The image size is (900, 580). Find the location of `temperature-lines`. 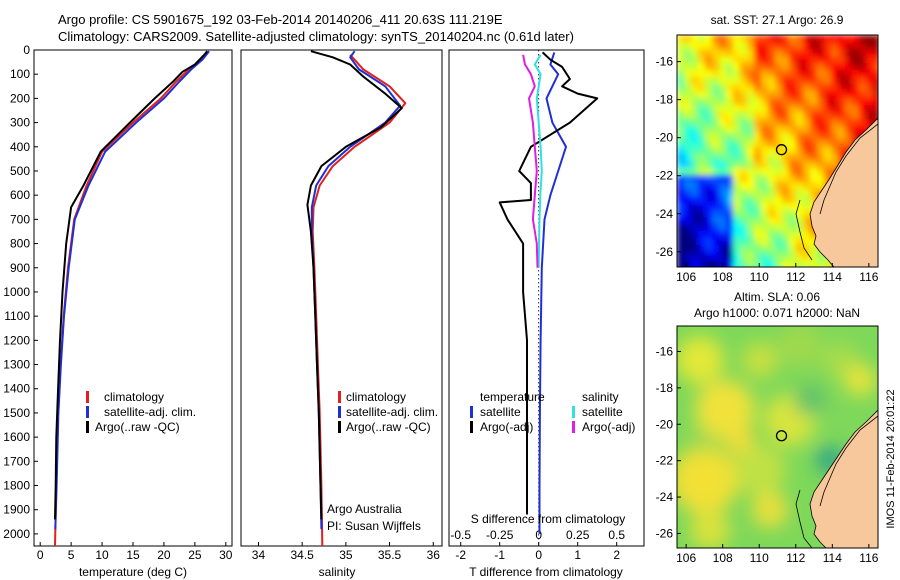

temperature-lines is located at coordinates (132, 298).